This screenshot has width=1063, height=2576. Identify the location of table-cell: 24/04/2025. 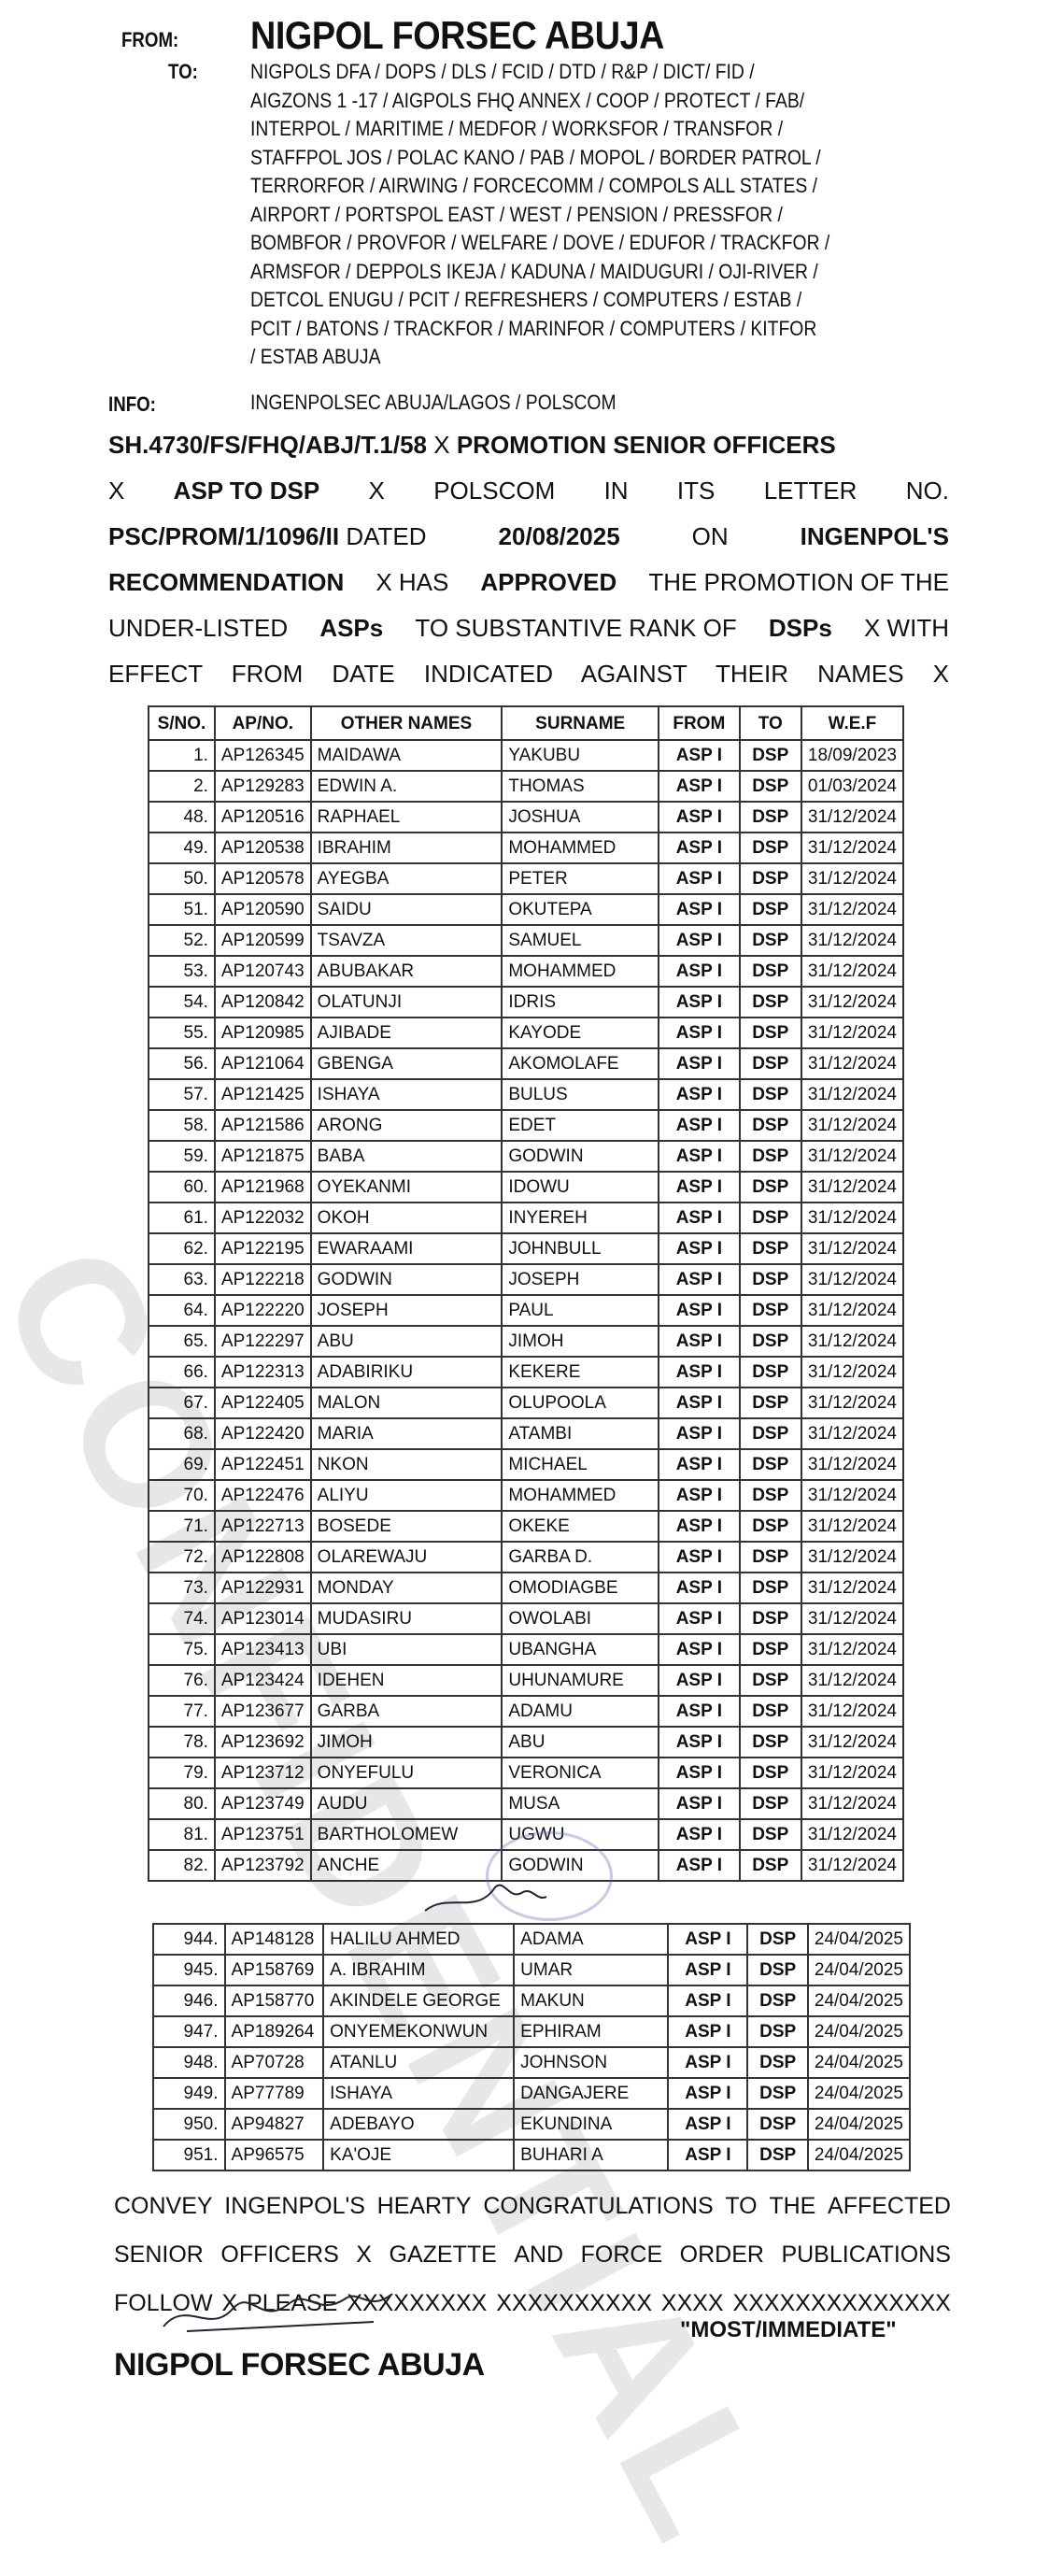
(859, 1939).